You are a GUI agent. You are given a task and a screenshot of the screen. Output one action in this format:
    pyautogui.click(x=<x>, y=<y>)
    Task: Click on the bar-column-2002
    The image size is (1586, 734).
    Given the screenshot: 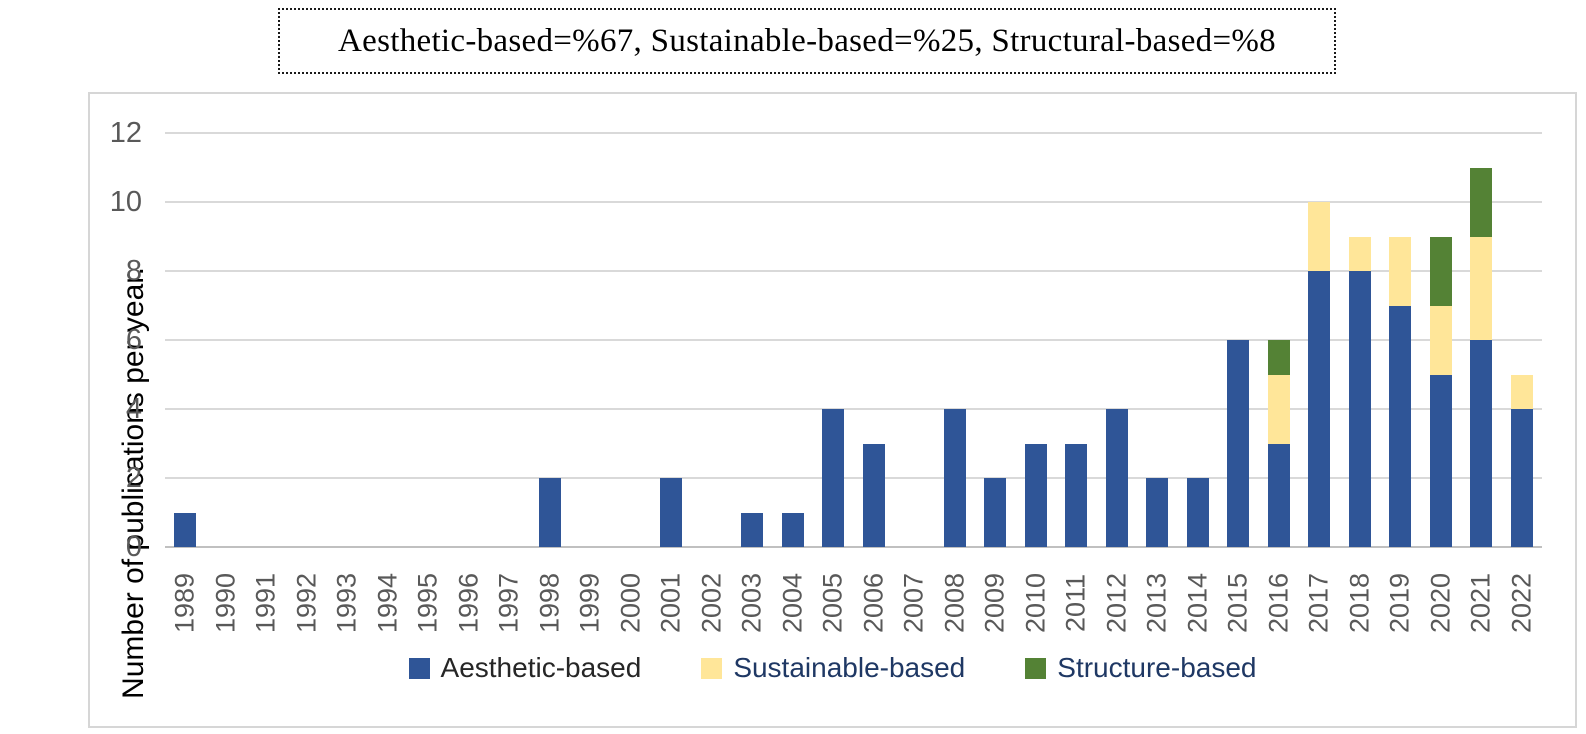 What is the action you would take?
    pyautogui.click(x=712, y=340)
    